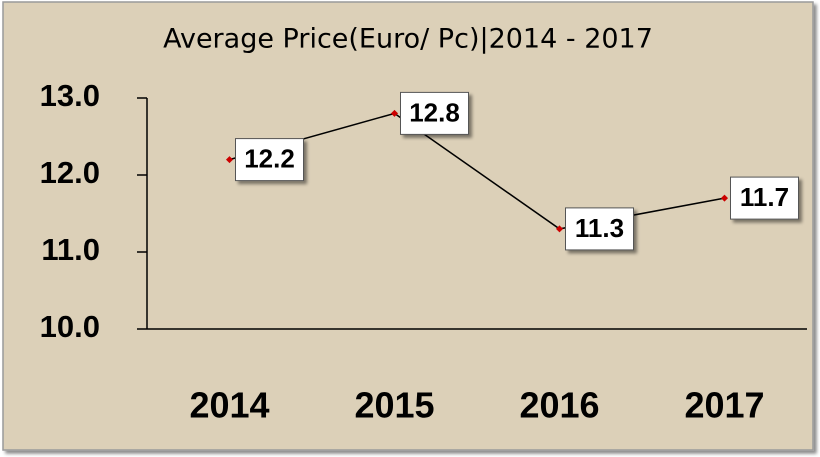 The height and width of the screenshot is (457, 820). I want to click on x-tick-label: 2015, so click(394, 405).